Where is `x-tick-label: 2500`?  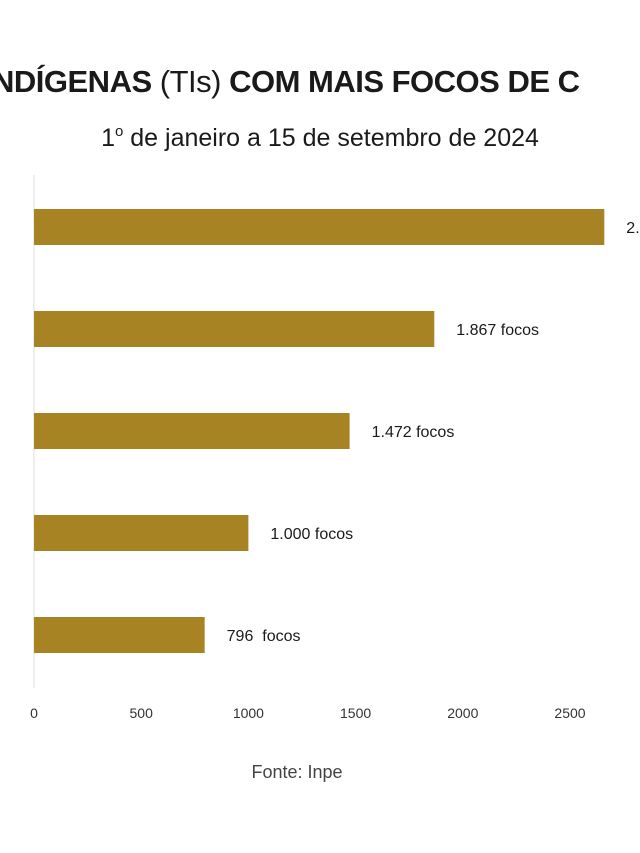
x-tick-label: 2500 is located at coordinates (569, 713).